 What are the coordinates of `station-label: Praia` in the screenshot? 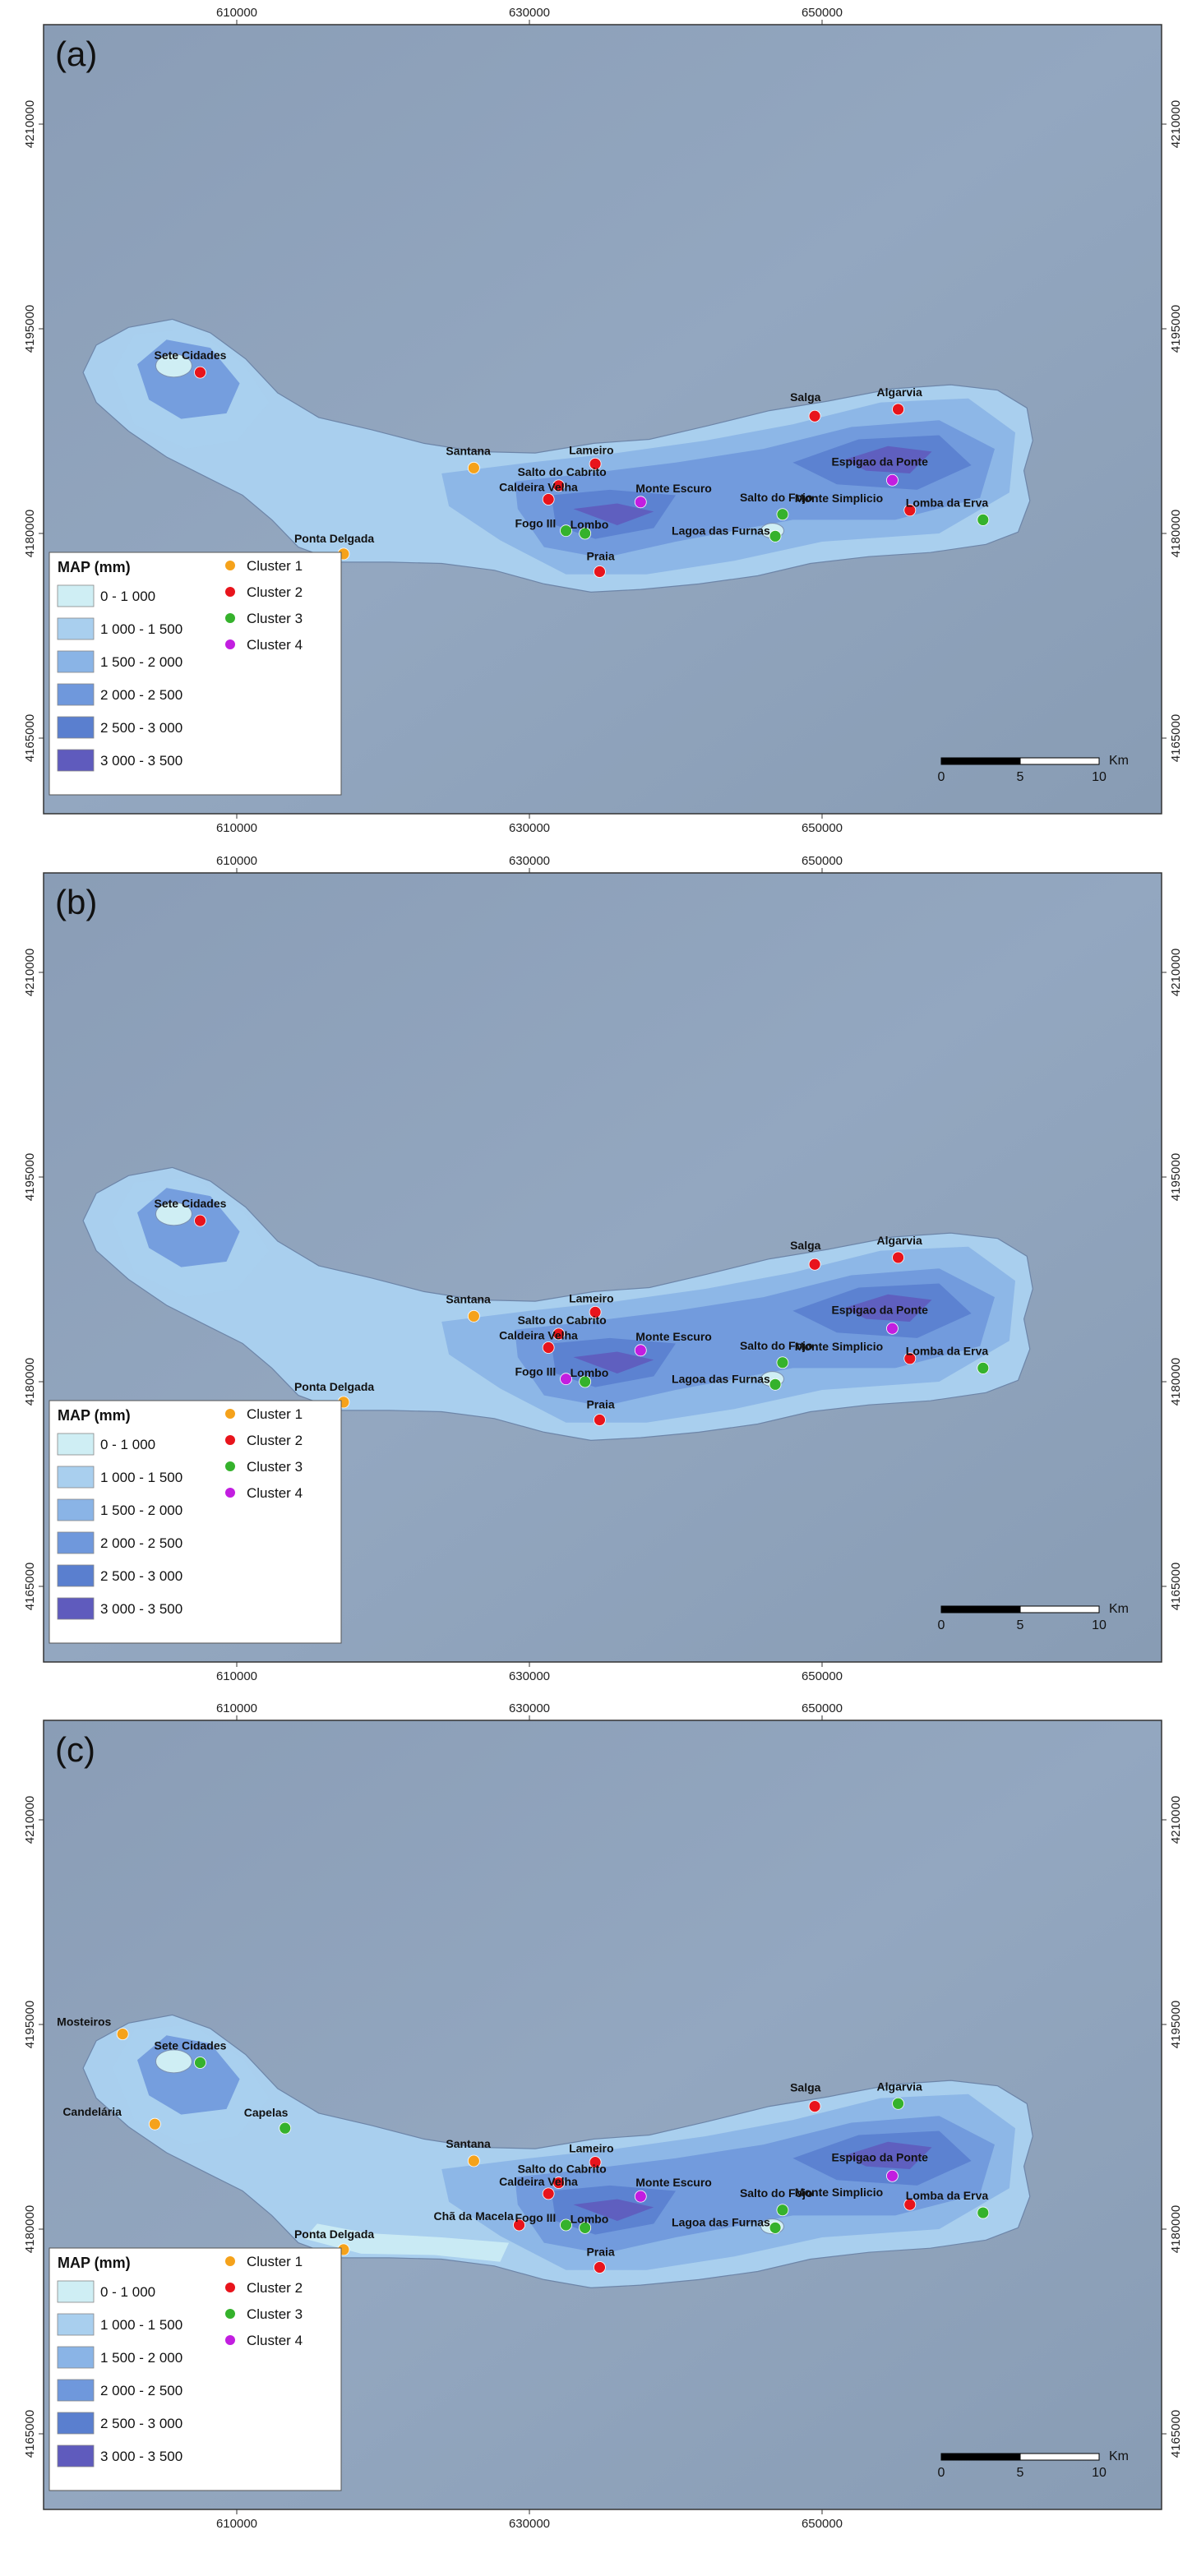 It's located at (600, 2252).